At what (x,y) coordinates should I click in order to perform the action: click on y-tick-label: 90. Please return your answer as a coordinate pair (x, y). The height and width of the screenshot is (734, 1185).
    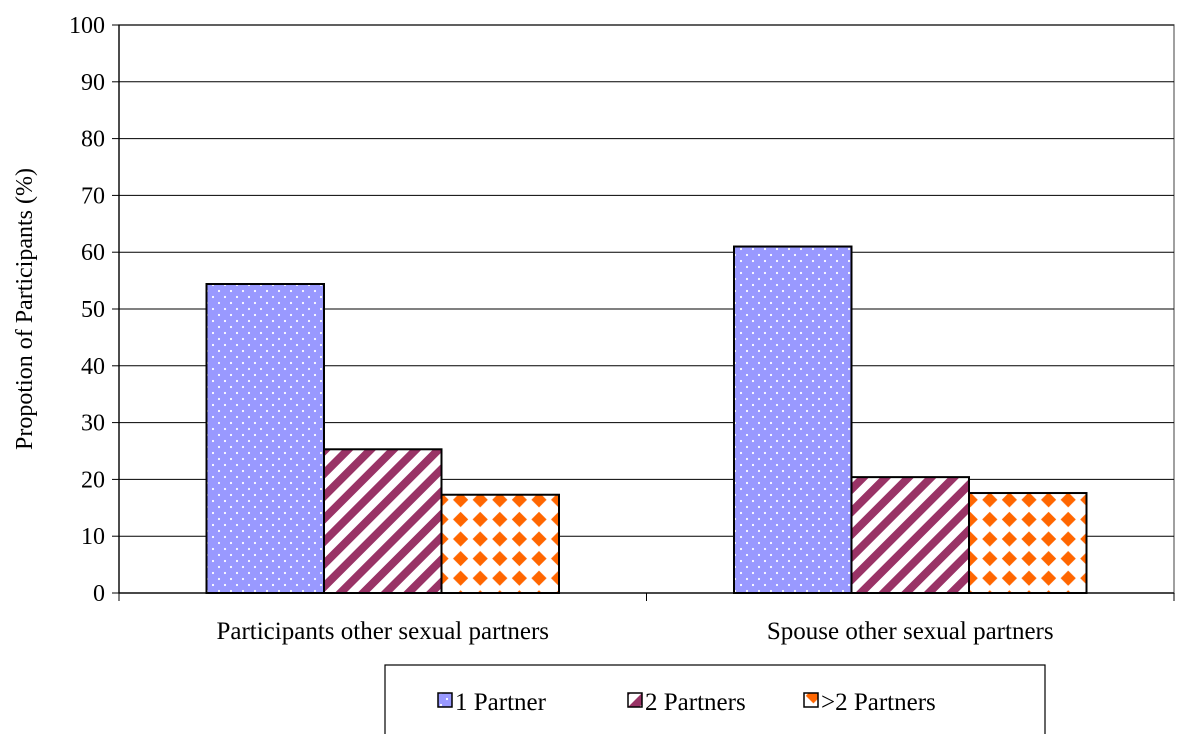
    Looking at the image, I should click on (93, 83).